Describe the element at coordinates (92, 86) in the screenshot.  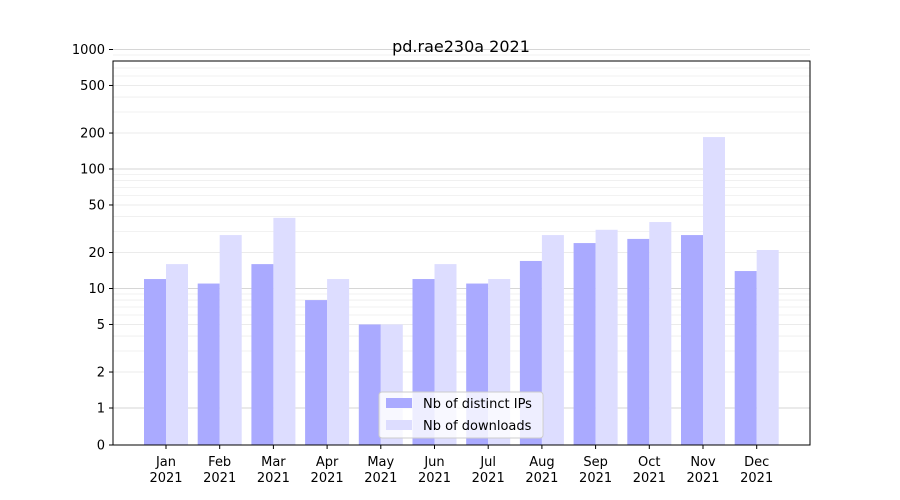
I see `y-tick-label: 500` at that location.